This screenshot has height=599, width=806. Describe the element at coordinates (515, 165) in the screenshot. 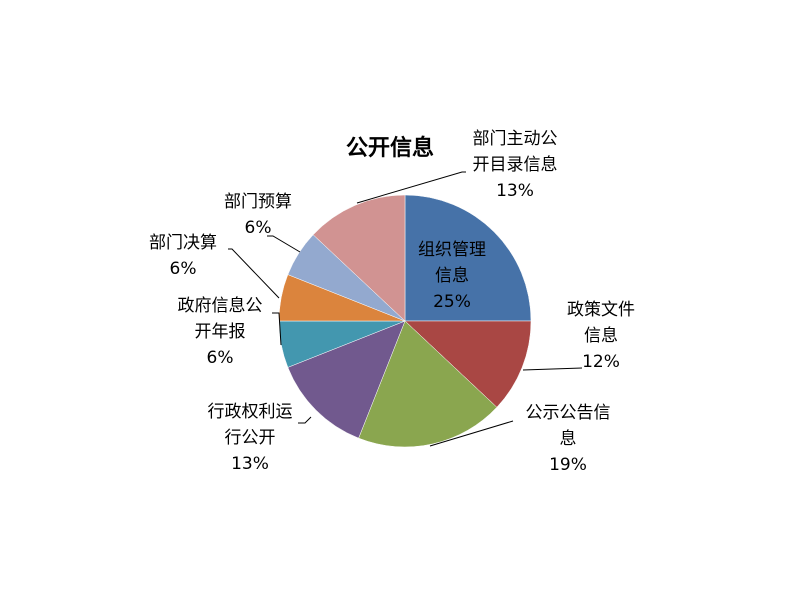

I see `slice-label: 部门主动公开目录信息 13%` at that location.